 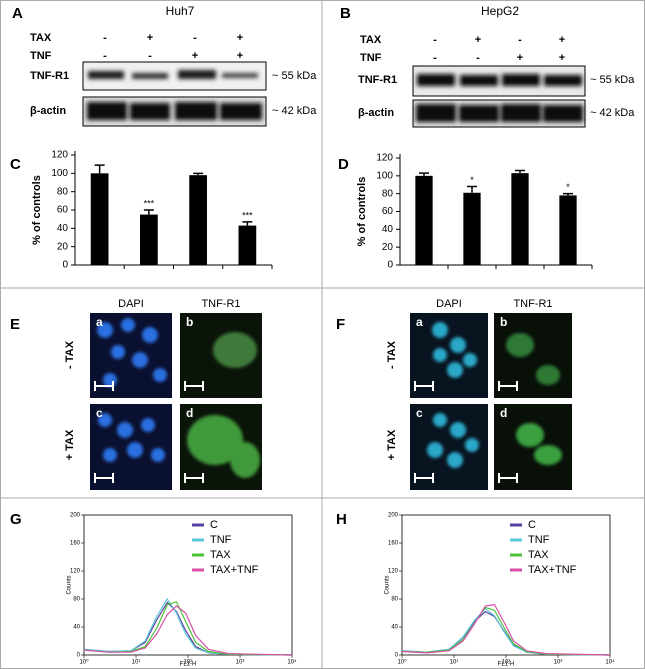 I want to click on x-axis-label: FL1-H, so click(x=188, y=665).